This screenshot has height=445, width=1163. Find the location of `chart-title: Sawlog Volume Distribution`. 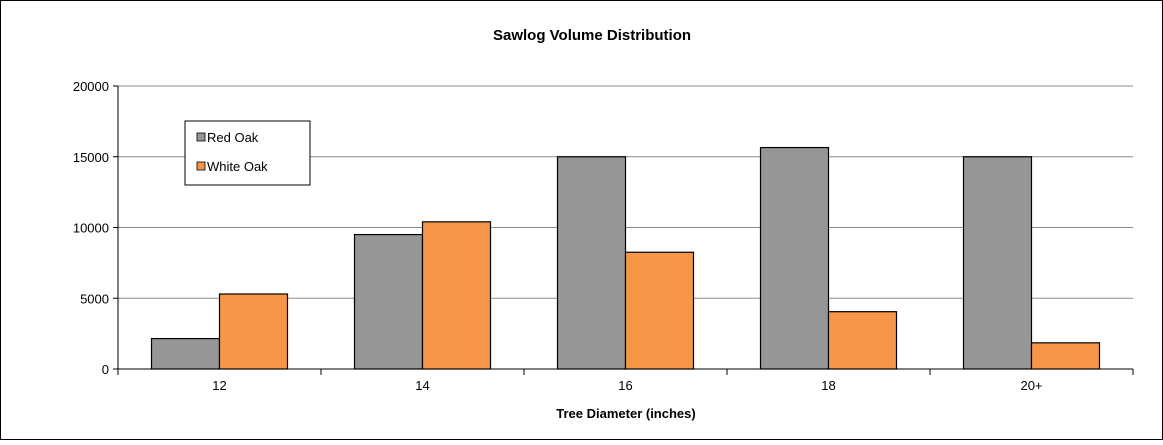

chart-title: Sawlog Volume Distribution is located at coordinates (592, 35).